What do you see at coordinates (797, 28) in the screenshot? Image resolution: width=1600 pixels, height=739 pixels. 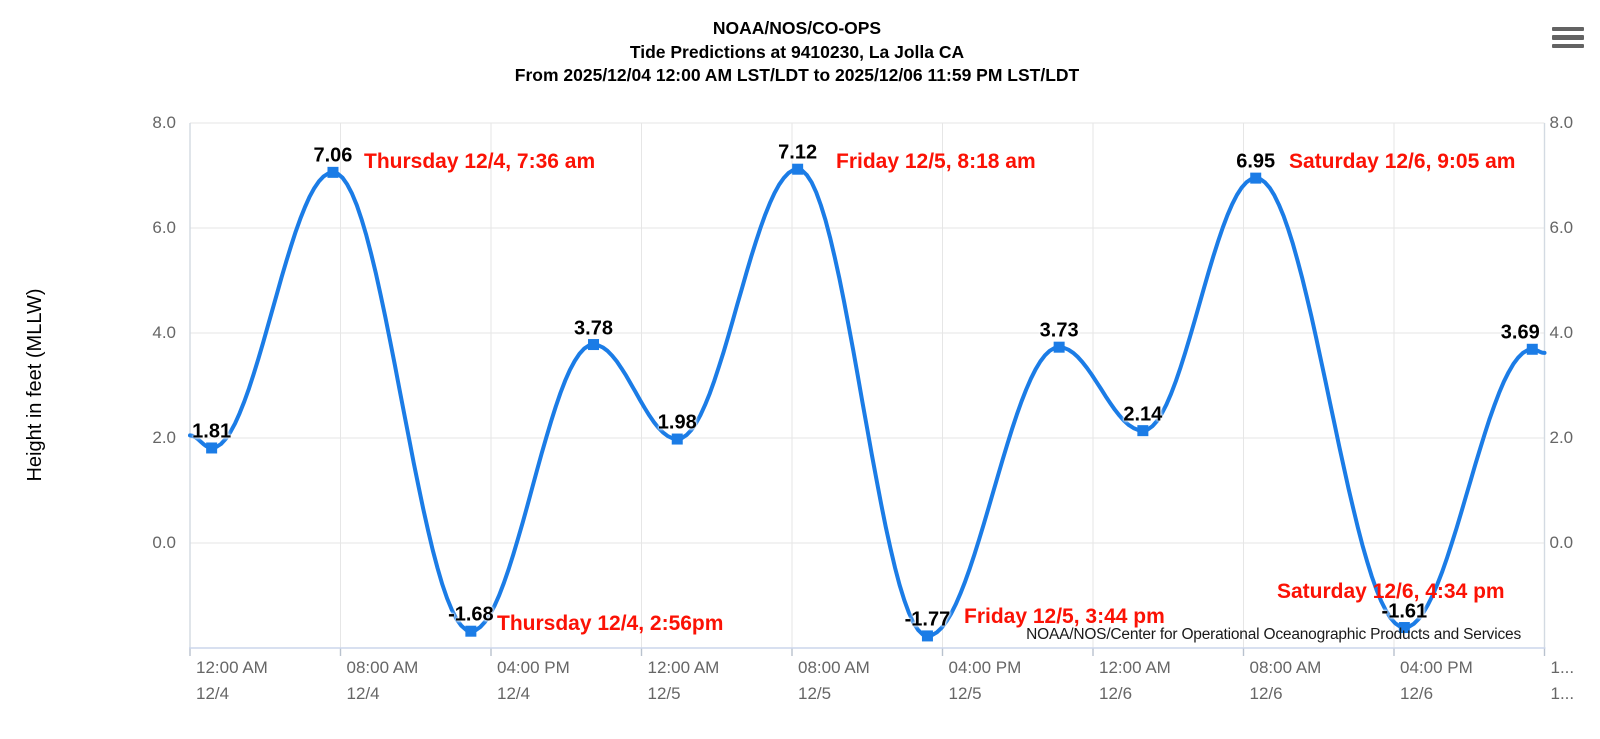 I see `chart-title-line1: NOAA/NOS/CO-OPS` at bounding box center [797, 28].